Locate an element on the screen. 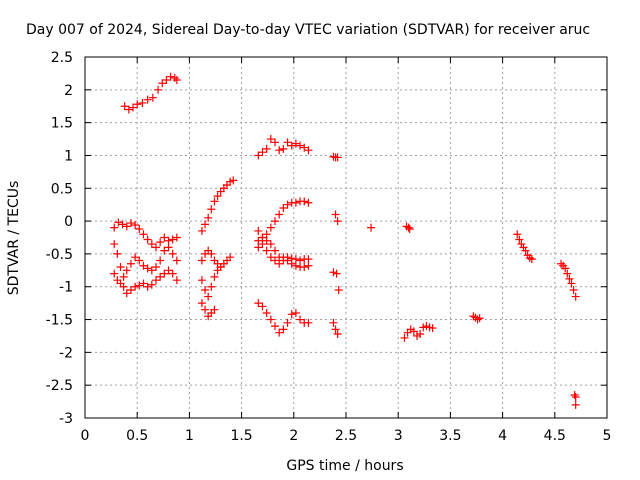 The width and height of the screenshot is (640, 480). y-tick-label: 0.5 is located at coordinates (62, 189).